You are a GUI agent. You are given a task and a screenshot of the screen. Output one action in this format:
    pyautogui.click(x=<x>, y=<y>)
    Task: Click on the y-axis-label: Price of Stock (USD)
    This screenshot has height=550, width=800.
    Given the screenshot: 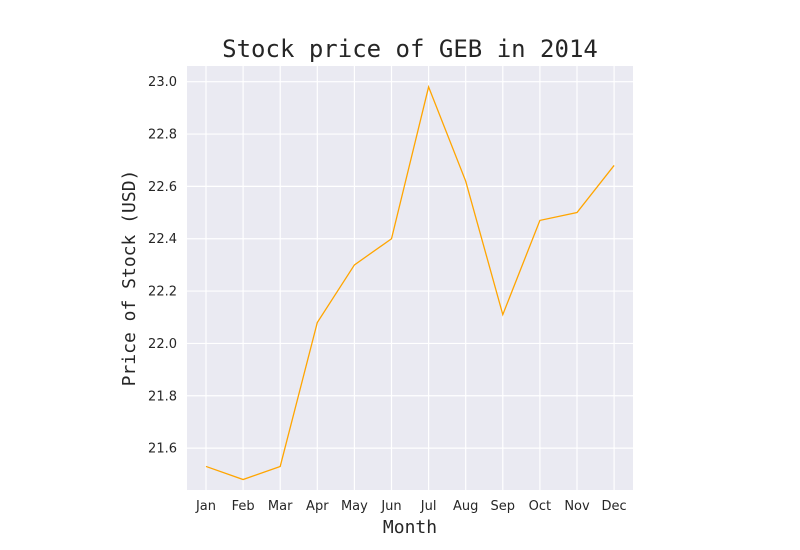 What is the action you would take?
    pyautogui.click(x=129, y=278)
    